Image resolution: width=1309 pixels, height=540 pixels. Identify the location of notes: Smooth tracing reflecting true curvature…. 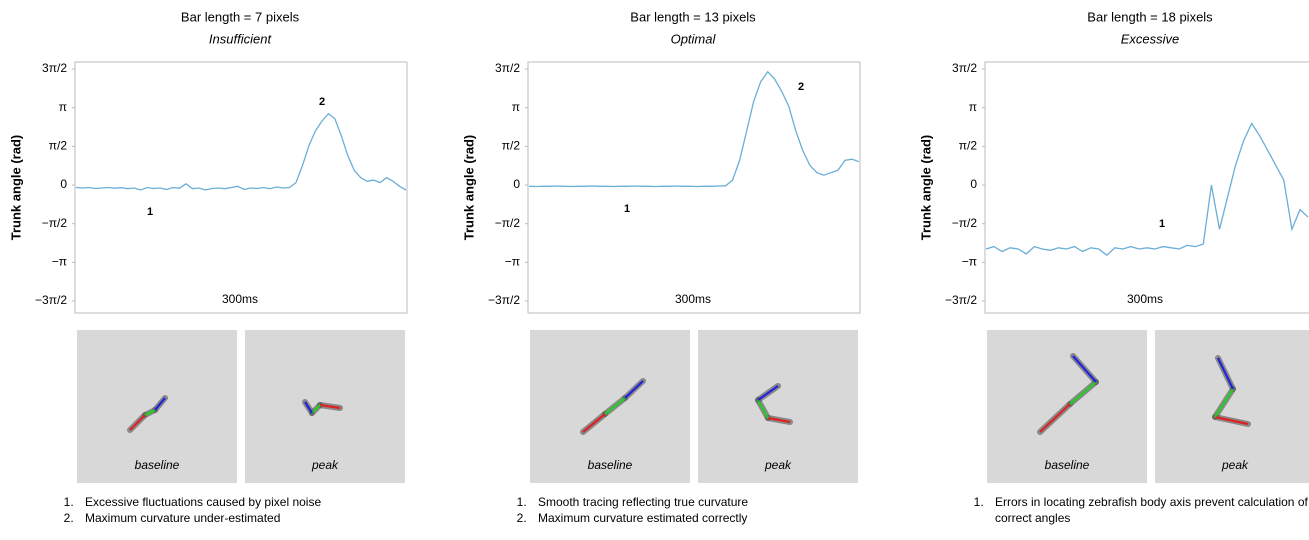
(672, 510).